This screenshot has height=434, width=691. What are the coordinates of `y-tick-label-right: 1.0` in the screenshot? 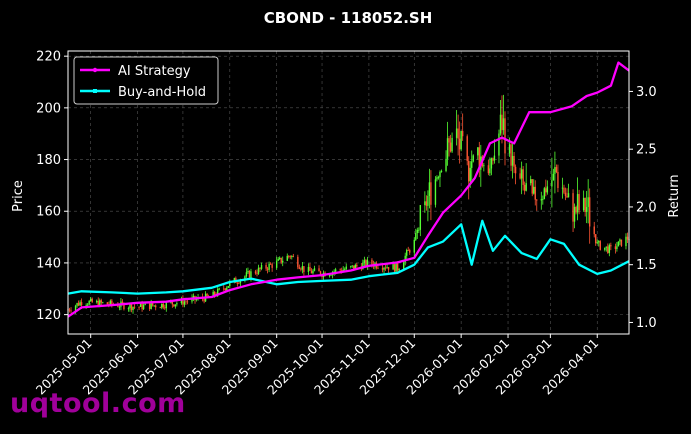 It's located at (646, 323).